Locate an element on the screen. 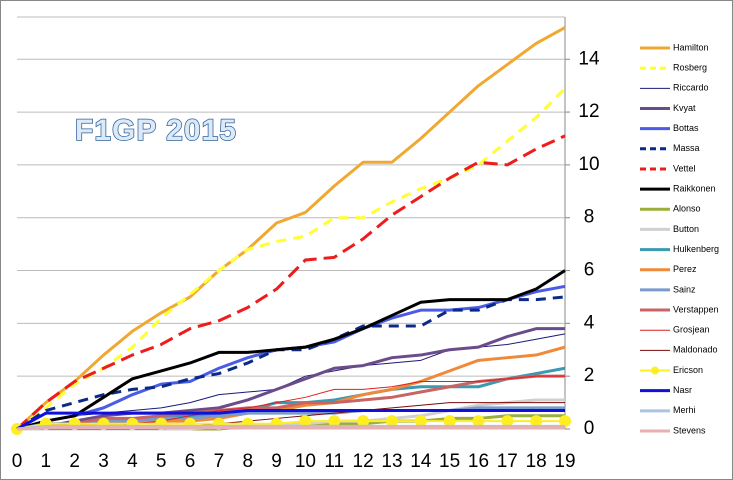 The width and height of the screenshot is (733, 480). x-tick-label: 9 is located at coordinates (276, 461).